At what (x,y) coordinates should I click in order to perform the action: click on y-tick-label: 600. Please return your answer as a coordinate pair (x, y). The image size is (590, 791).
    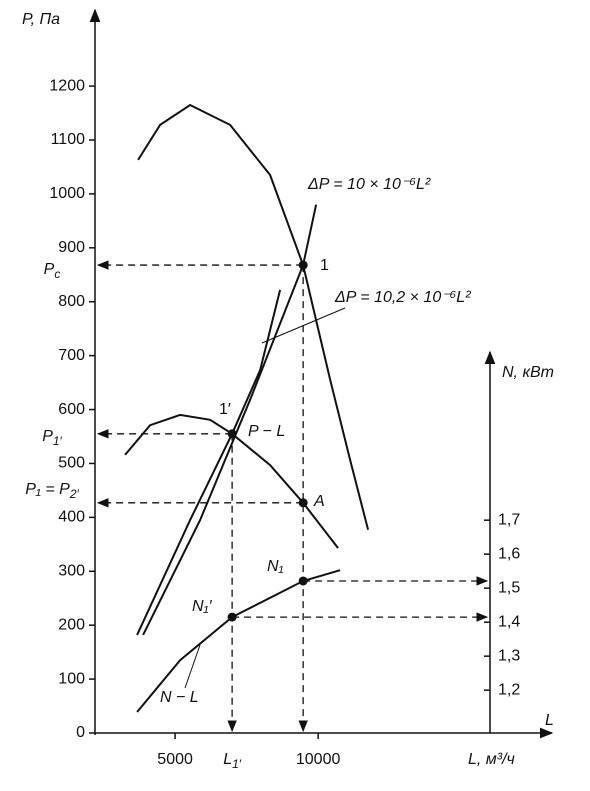
    Looking at the image, I should click on (71, 409).